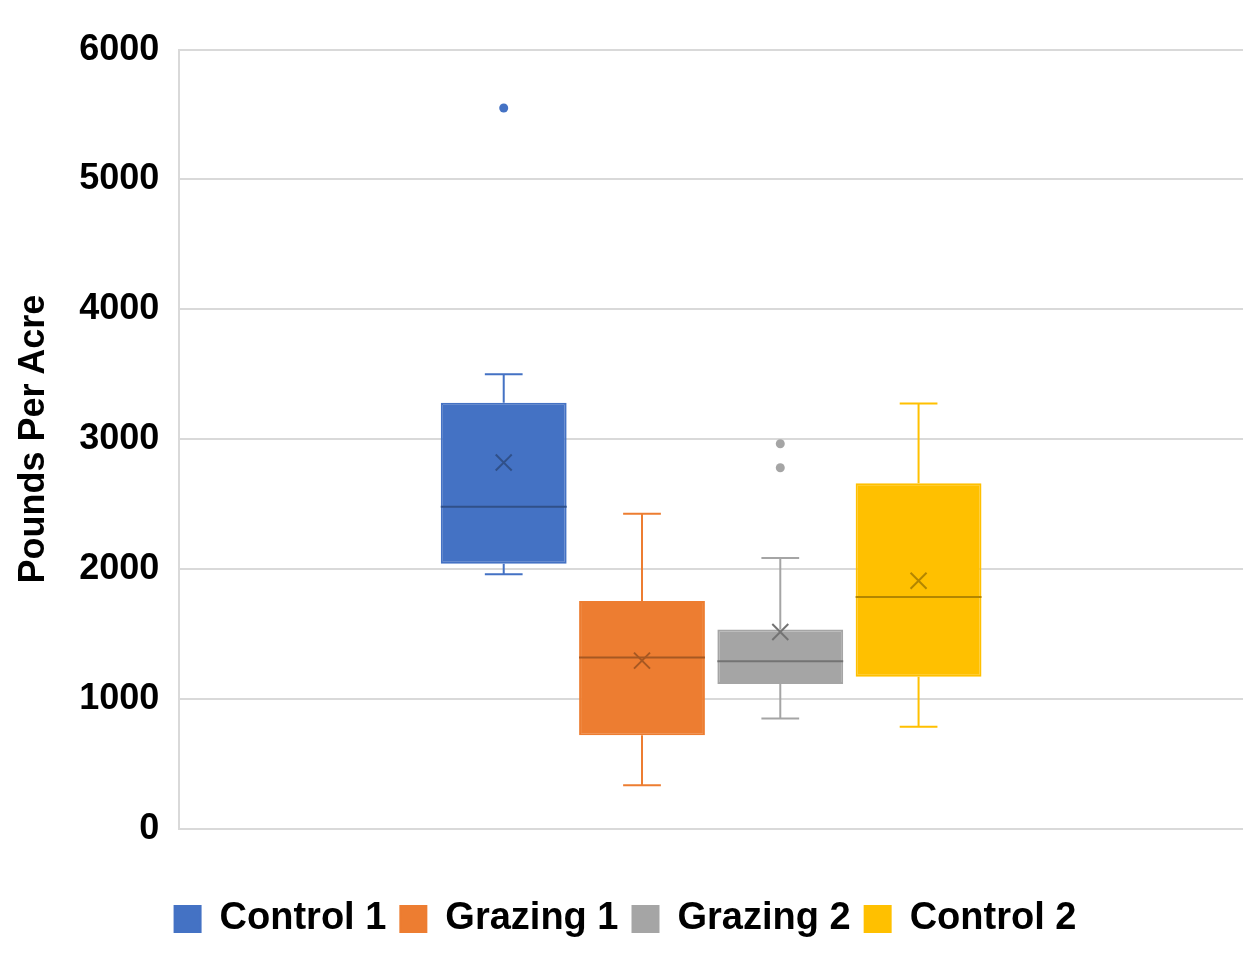  Describe the element at coordinates (119, 47) in the screenshot. I see `y-tick-label: 6000` at that location.